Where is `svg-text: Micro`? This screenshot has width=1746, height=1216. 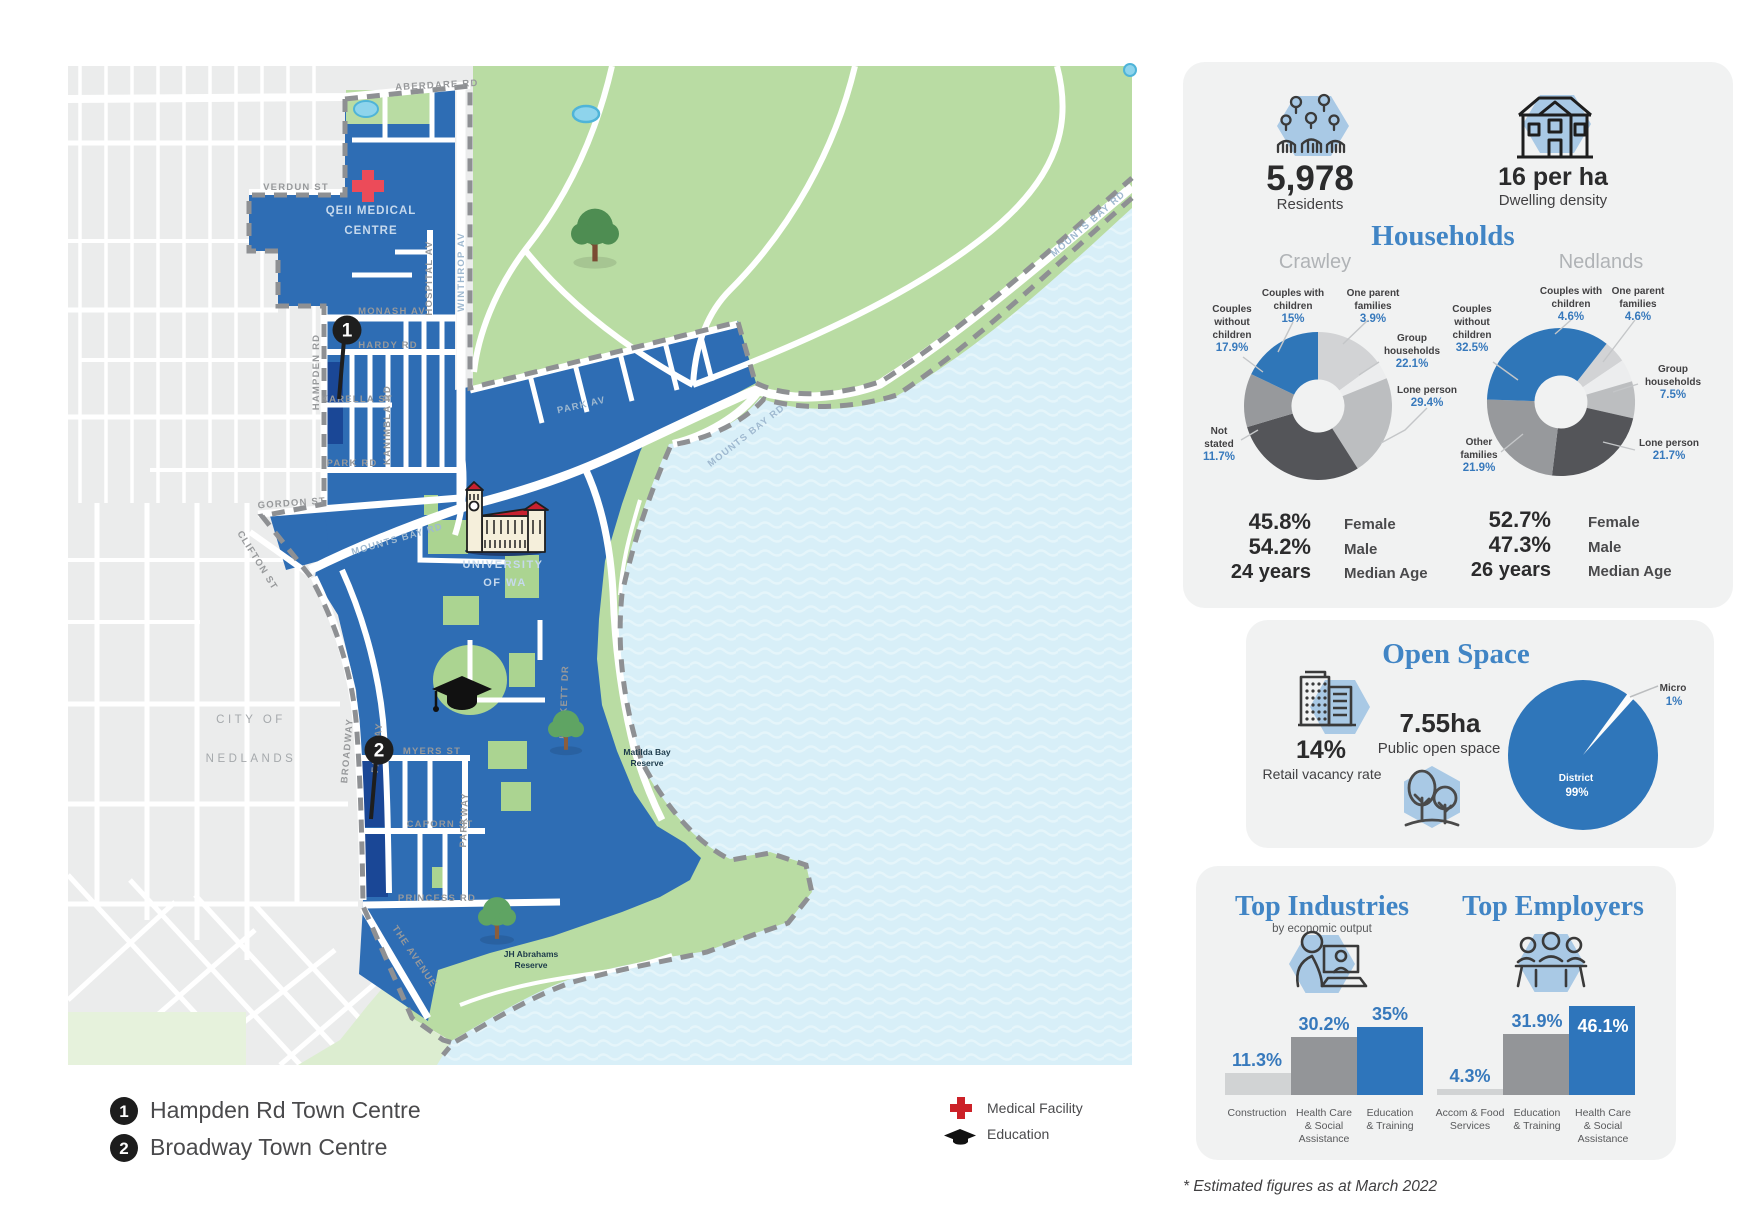 svg-text: Micro is located at coordinates (1673, 688).